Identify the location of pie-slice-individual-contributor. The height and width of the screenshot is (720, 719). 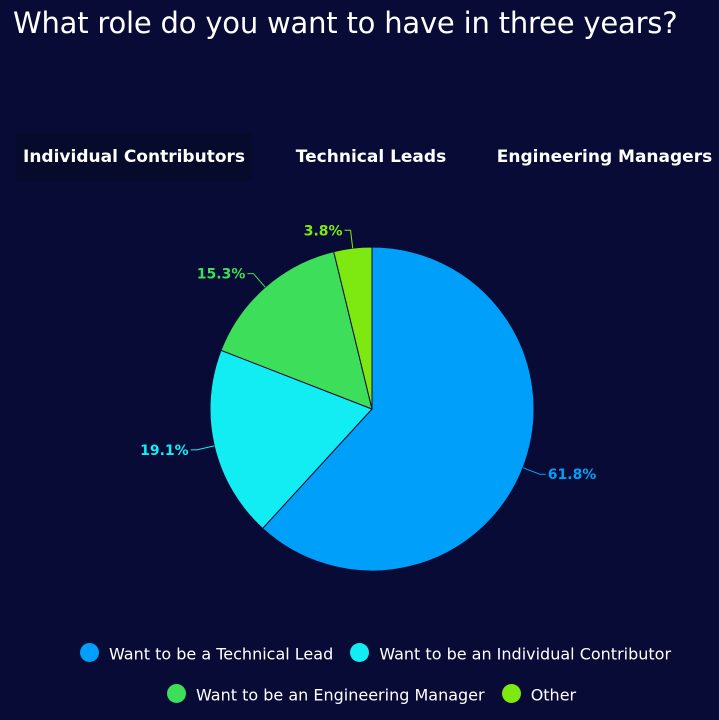
(291, 439).